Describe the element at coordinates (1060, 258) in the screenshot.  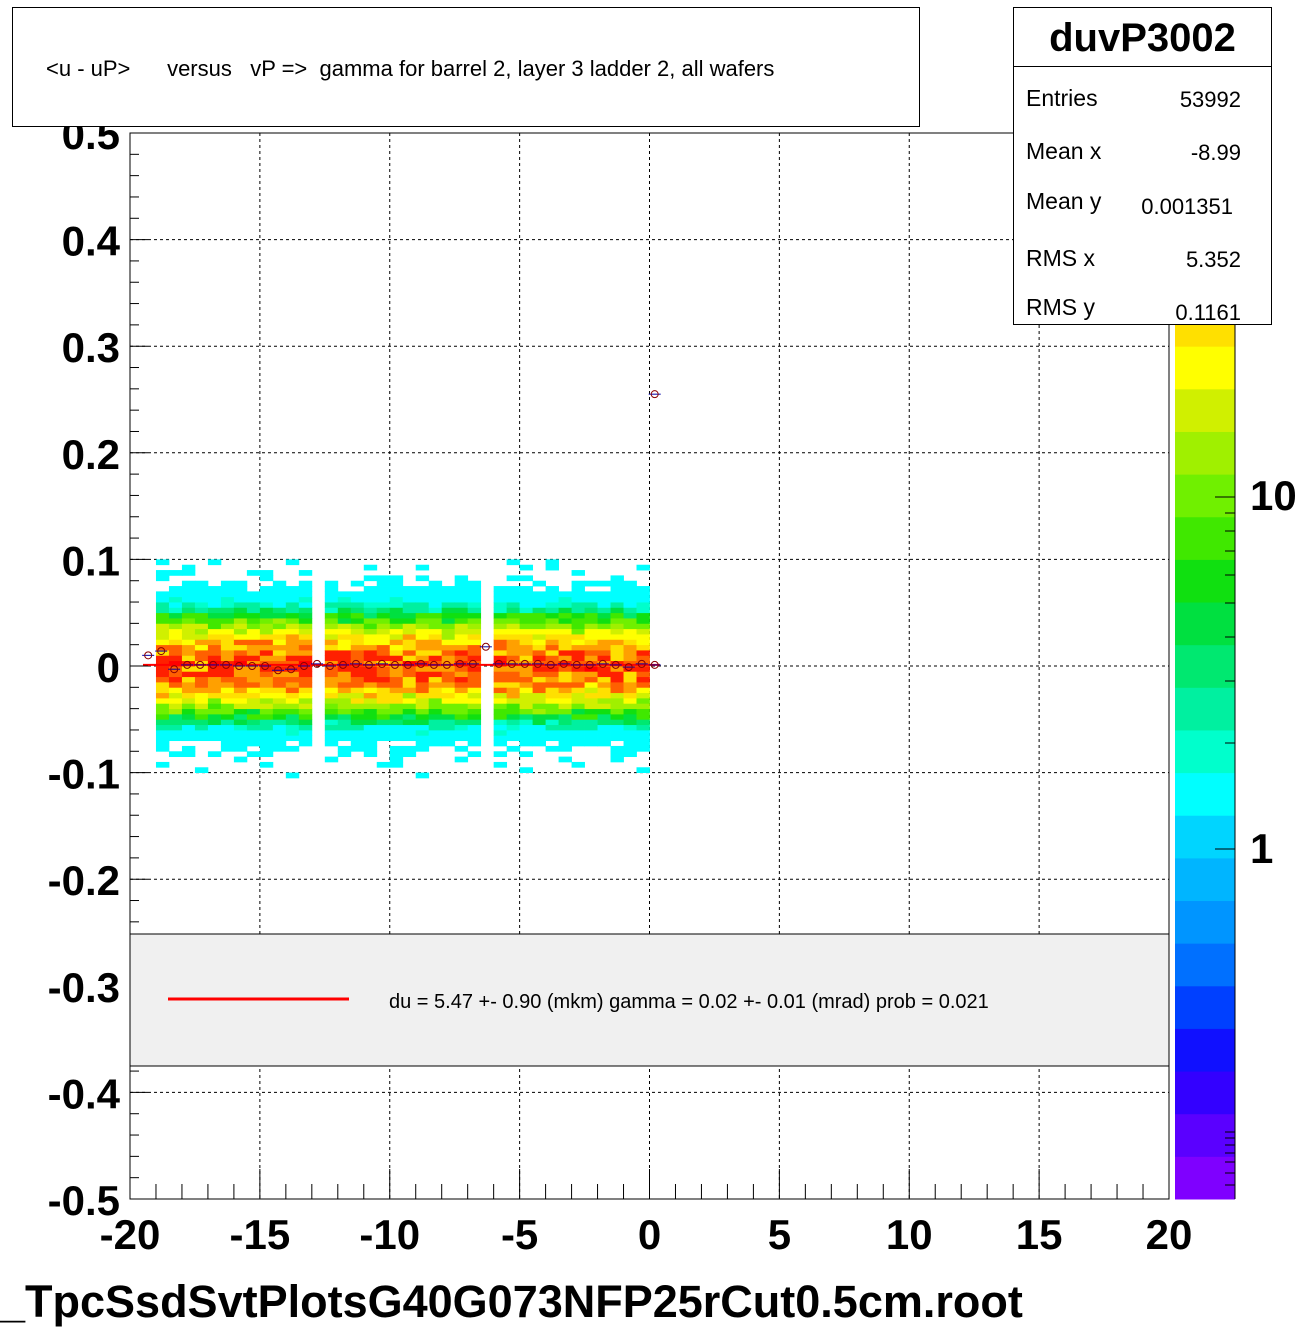
I see `stat-label-rms-x: RMS x` at that location.